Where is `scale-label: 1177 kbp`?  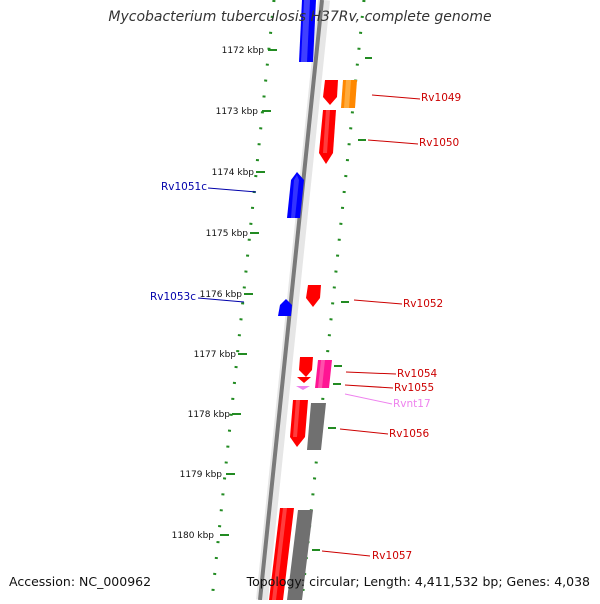
scale-label: 1177 kbp is located at coordinates (215, 355).